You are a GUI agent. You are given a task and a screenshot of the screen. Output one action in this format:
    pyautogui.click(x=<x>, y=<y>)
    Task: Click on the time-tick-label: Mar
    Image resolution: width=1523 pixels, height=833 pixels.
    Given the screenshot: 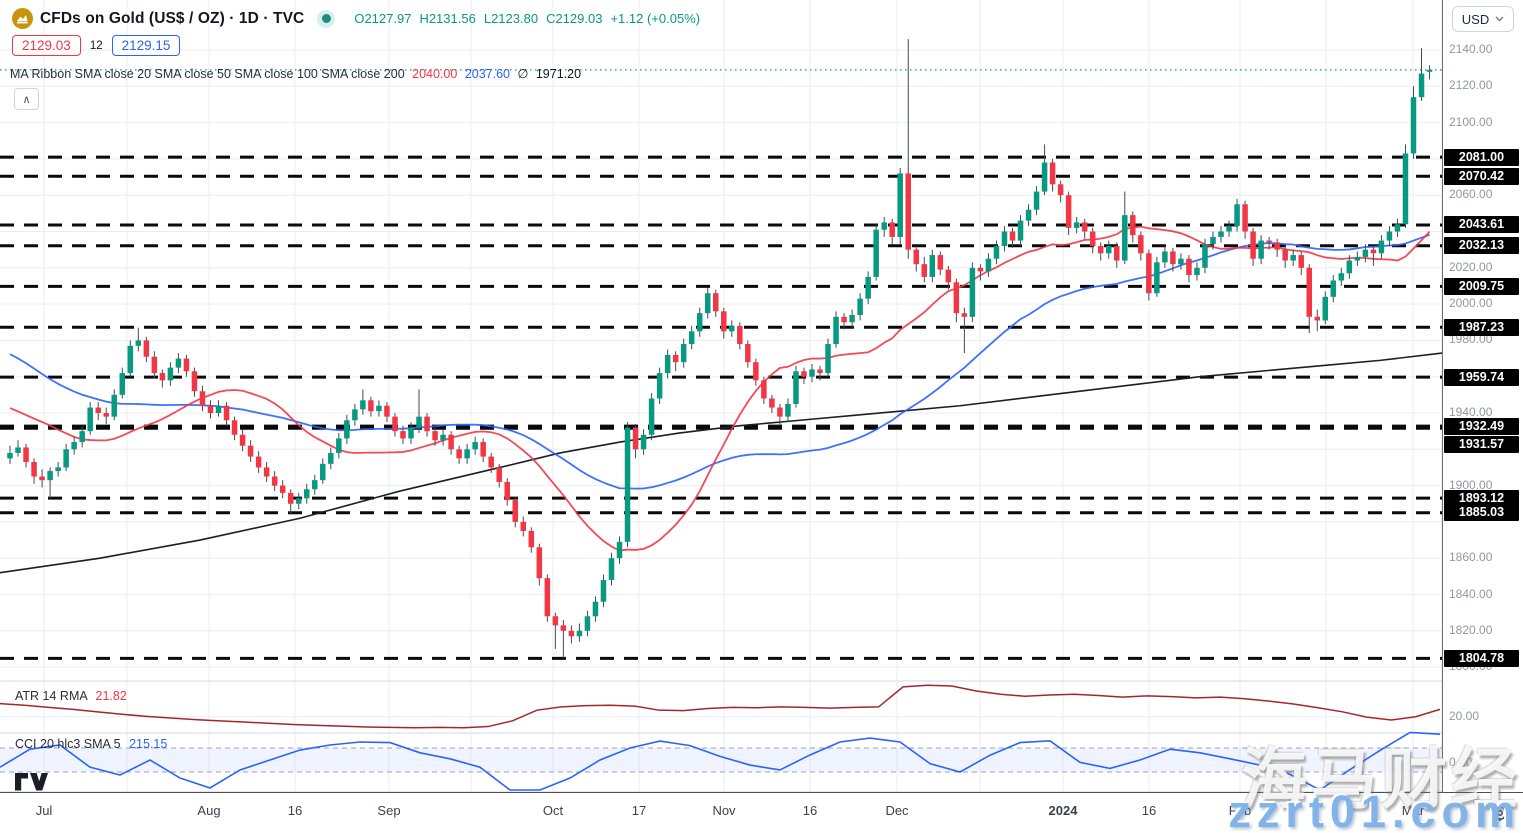 What is the action you would take?
    pyautogui.click(x=1413, y=810)
    